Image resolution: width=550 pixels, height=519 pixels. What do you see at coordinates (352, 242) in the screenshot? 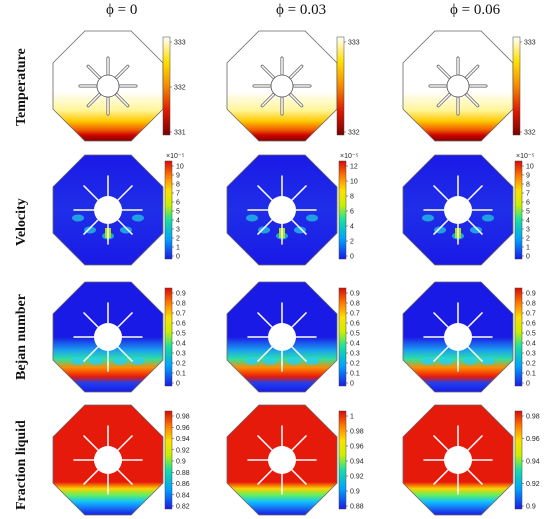
I see `colorbar-tick-label: 2` at bounding box center [352, 242].